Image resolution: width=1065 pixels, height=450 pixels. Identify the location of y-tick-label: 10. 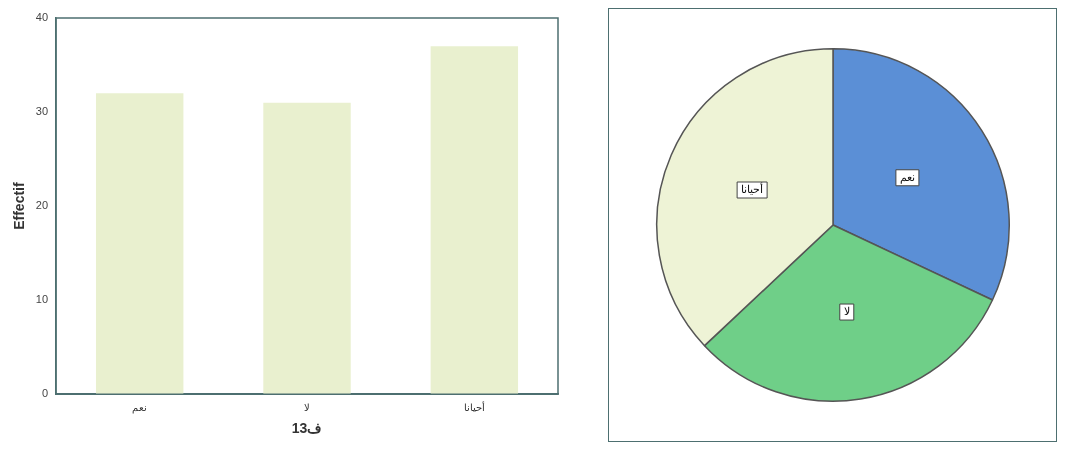
(42, 299).